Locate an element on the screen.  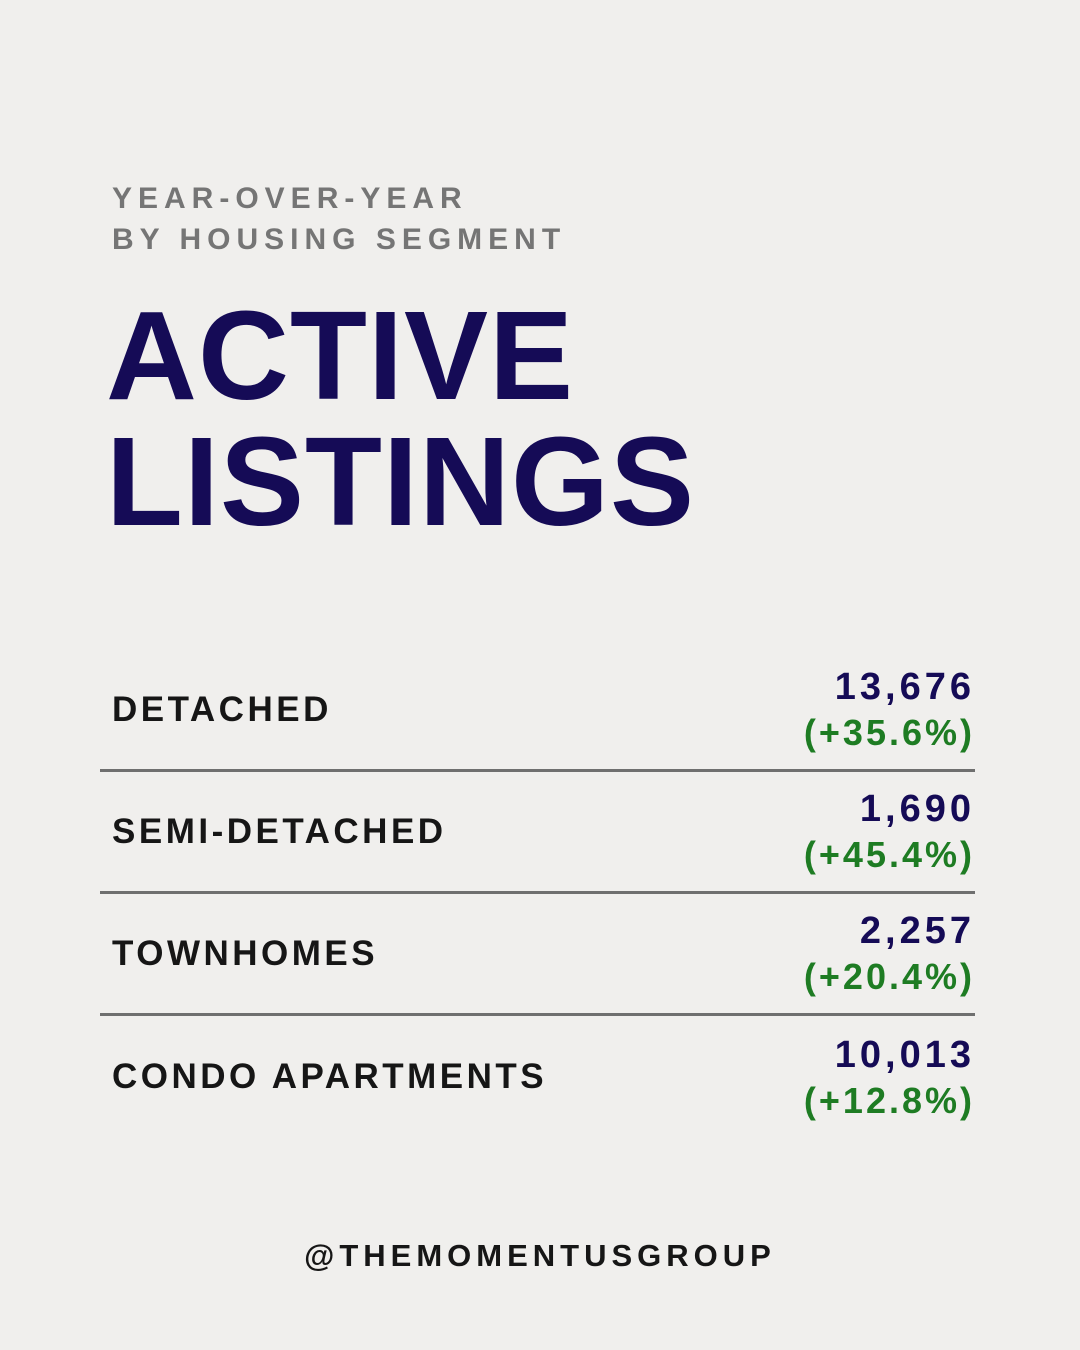
segment-change: (+12.8%) is located at coordinates (889, 1100).